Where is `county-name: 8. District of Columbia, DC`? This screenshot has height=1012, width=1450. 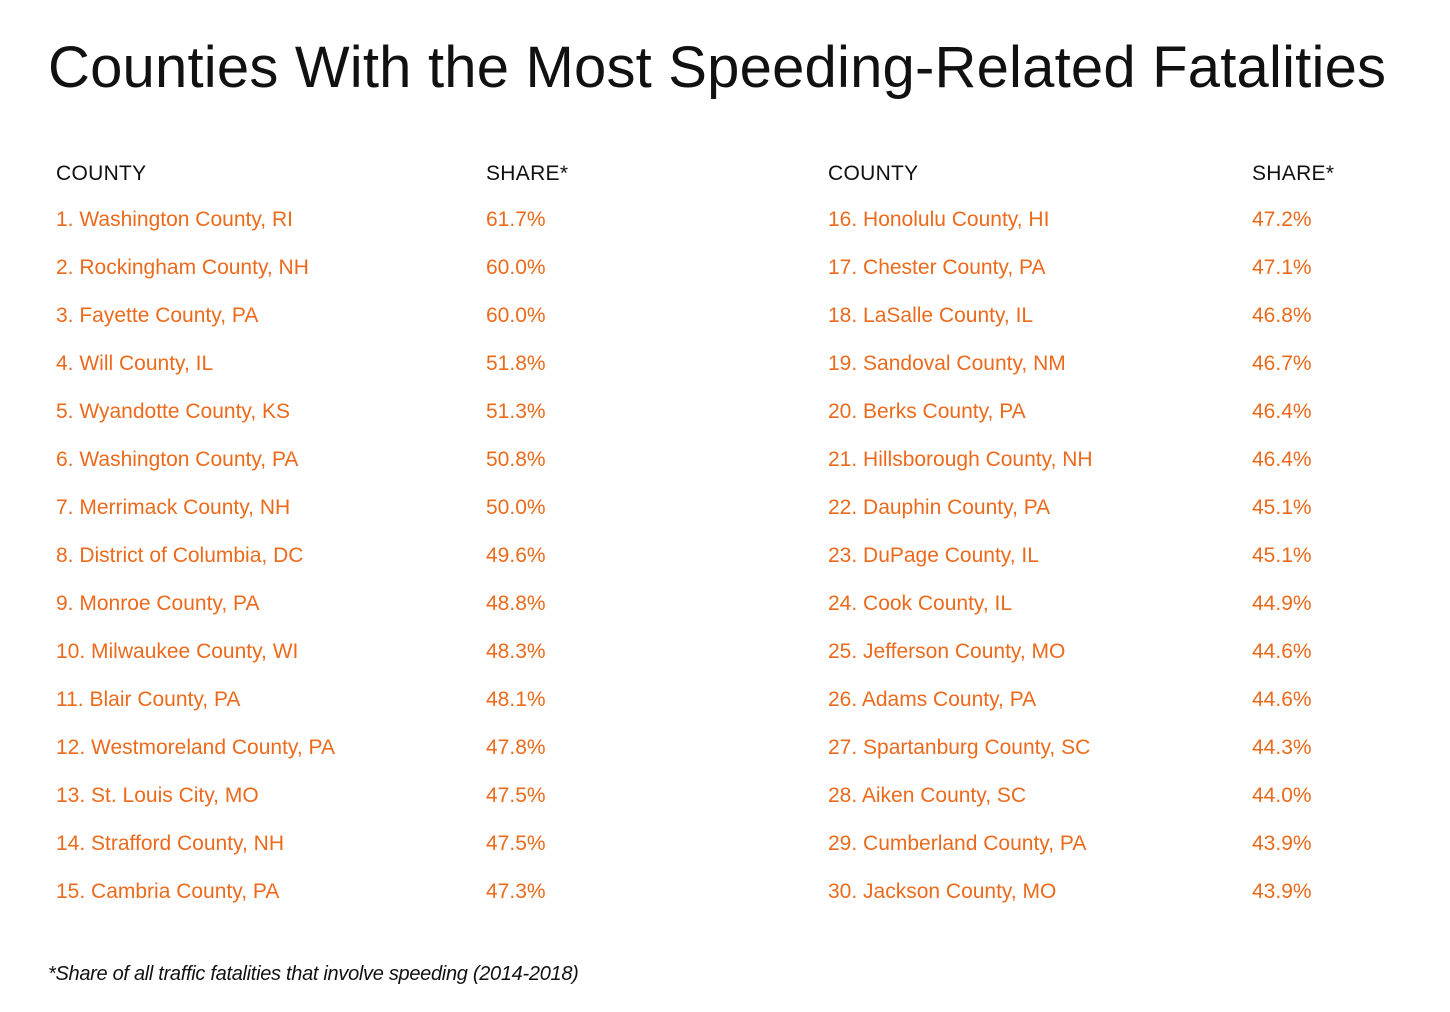
county-name: 8. District of Columbia, DC is located at coordinates (180, 555).